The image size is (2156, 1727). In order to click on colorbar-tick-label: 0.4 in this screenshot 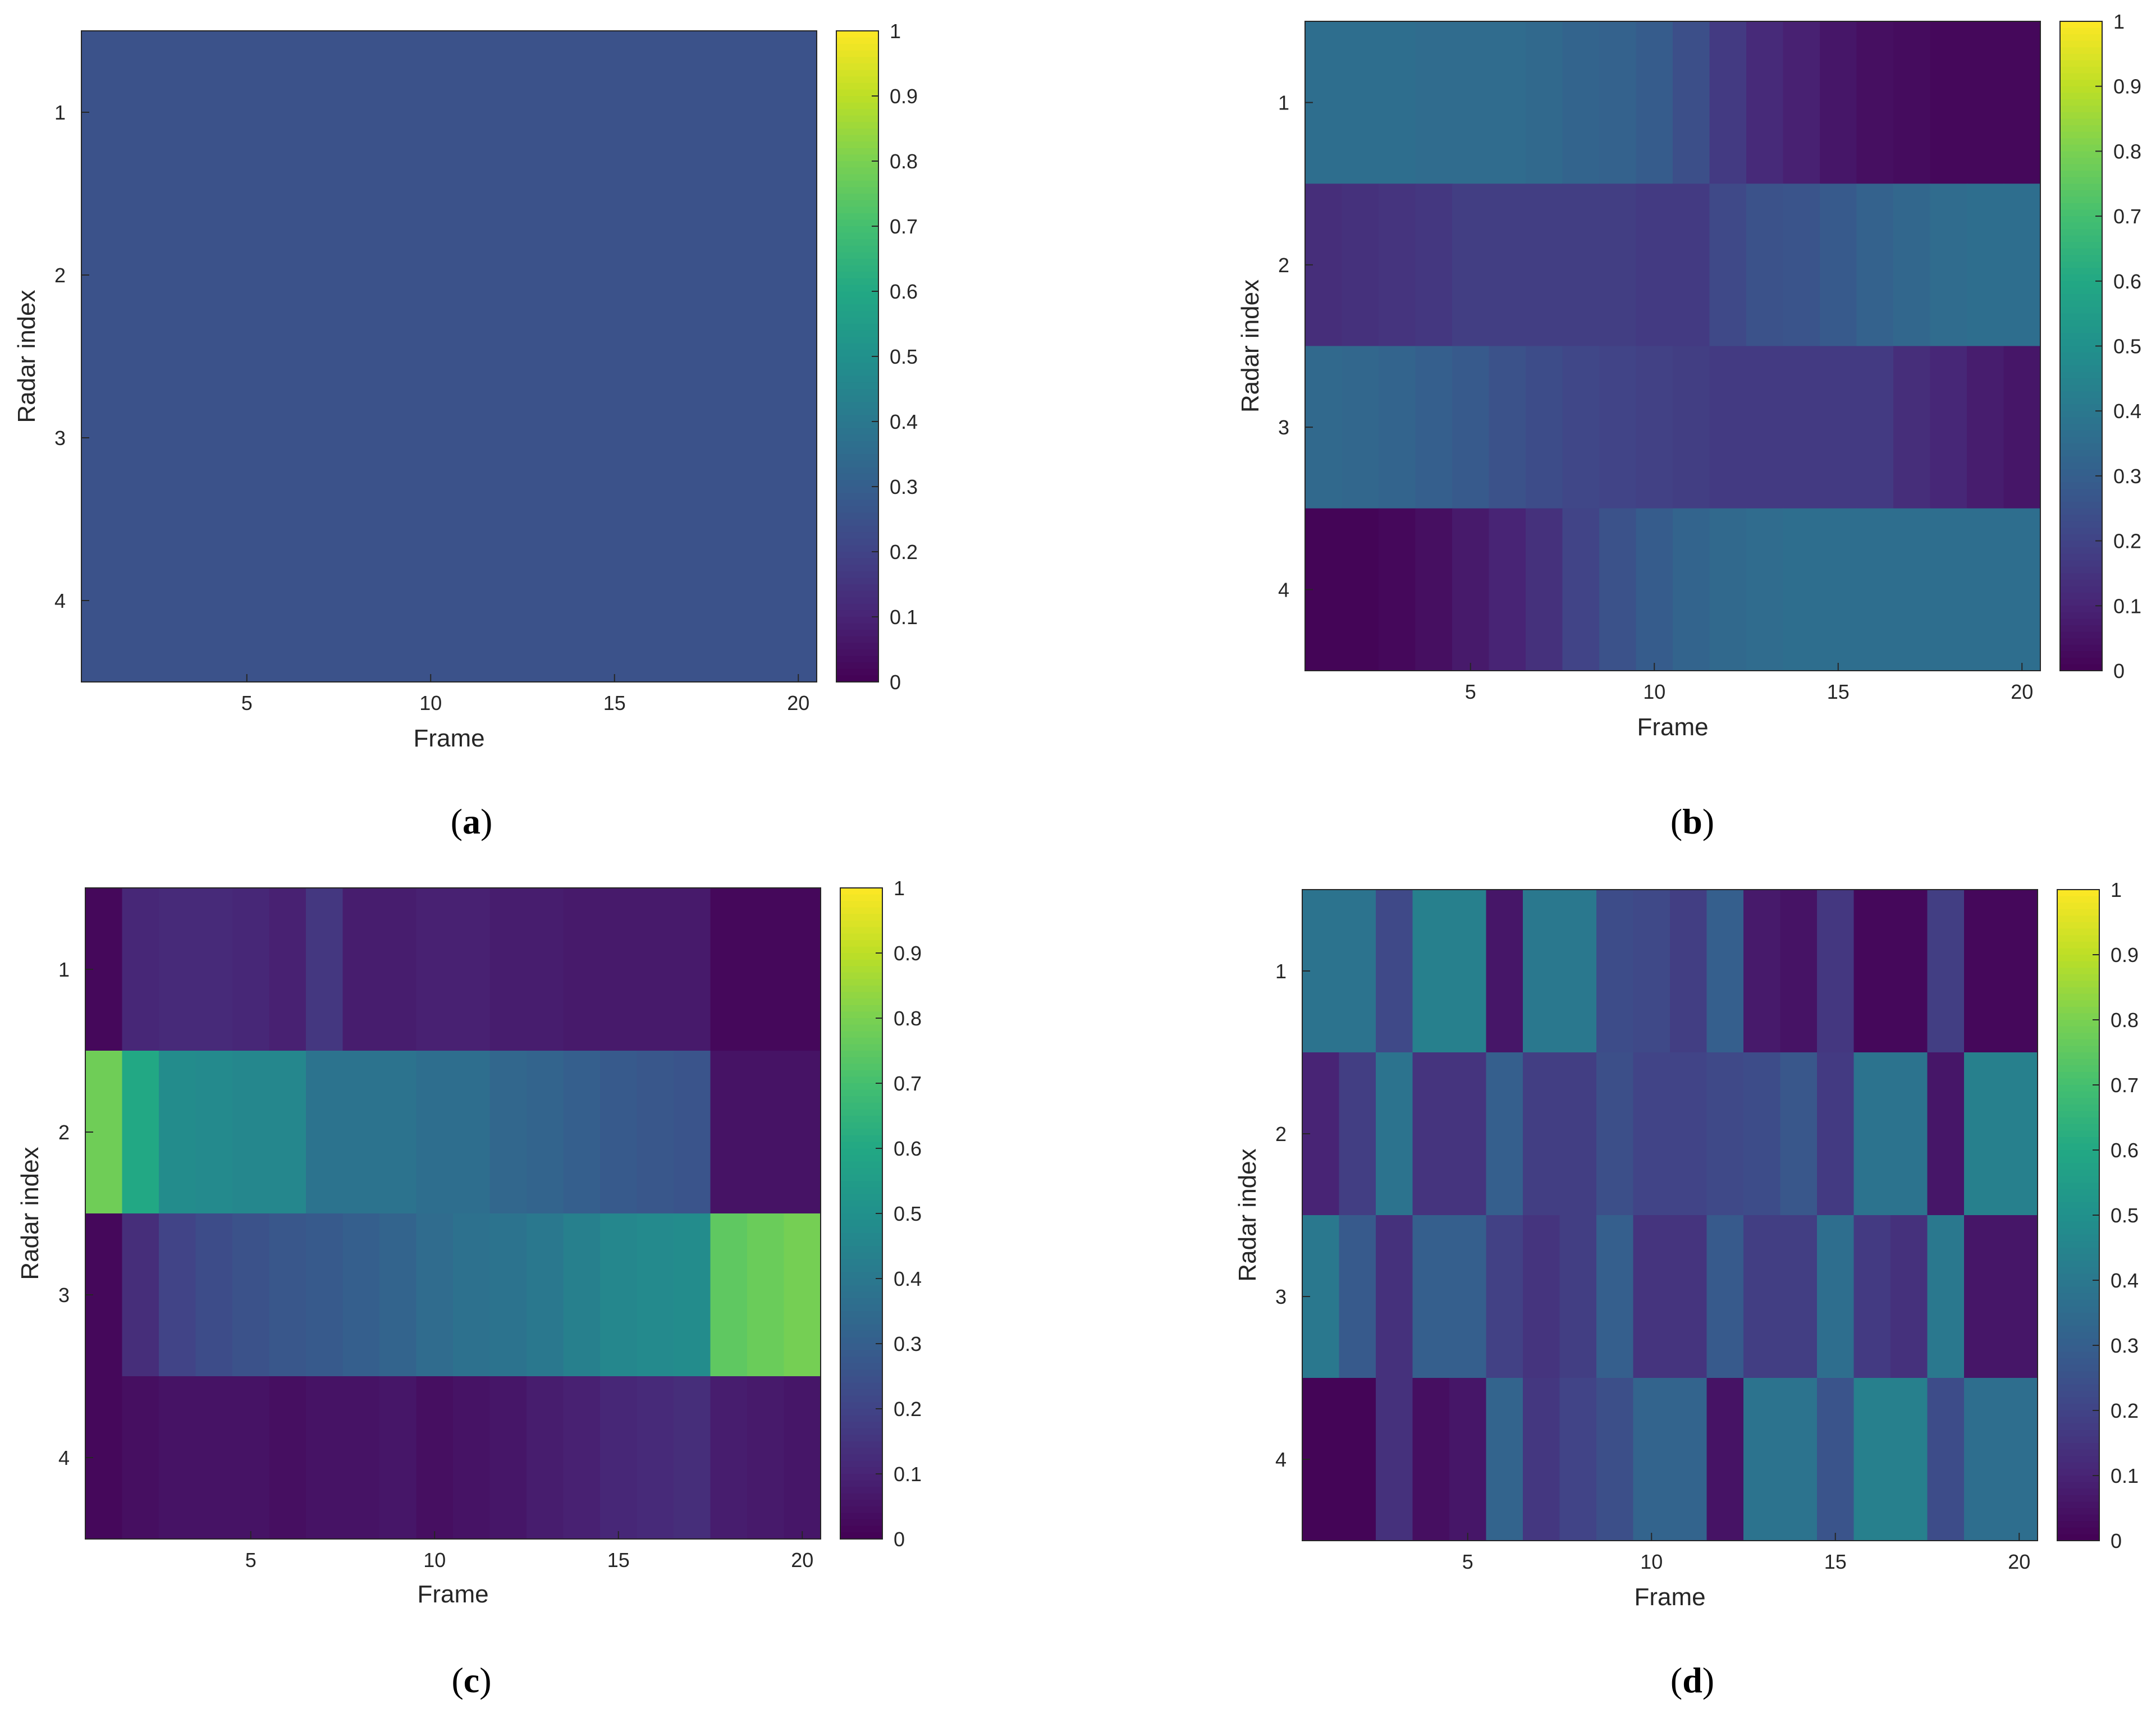, I will do `click(2127, 411)`.